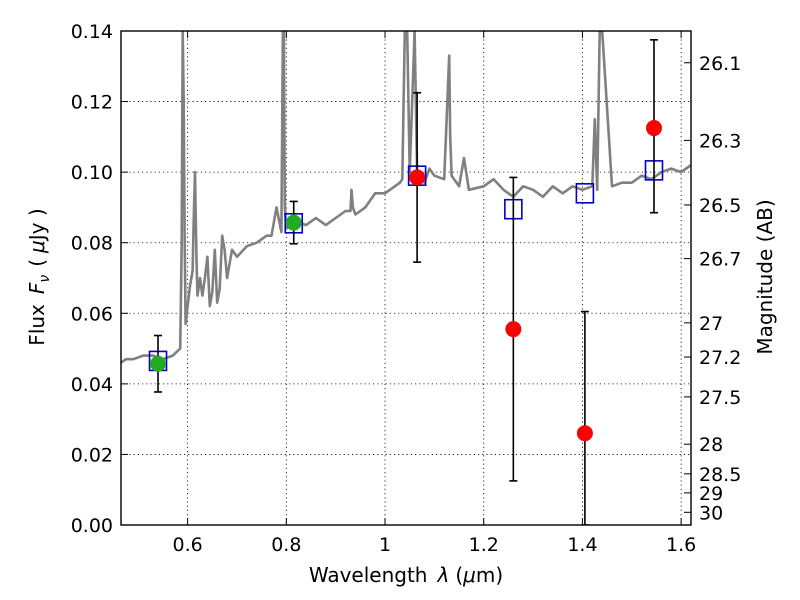 The height and width of the screenshot is (600, 800). What do you see at coordinates (385, 545) in the screenshot?
I see `x-tick-label: 1` at bounding box center [385, 545].